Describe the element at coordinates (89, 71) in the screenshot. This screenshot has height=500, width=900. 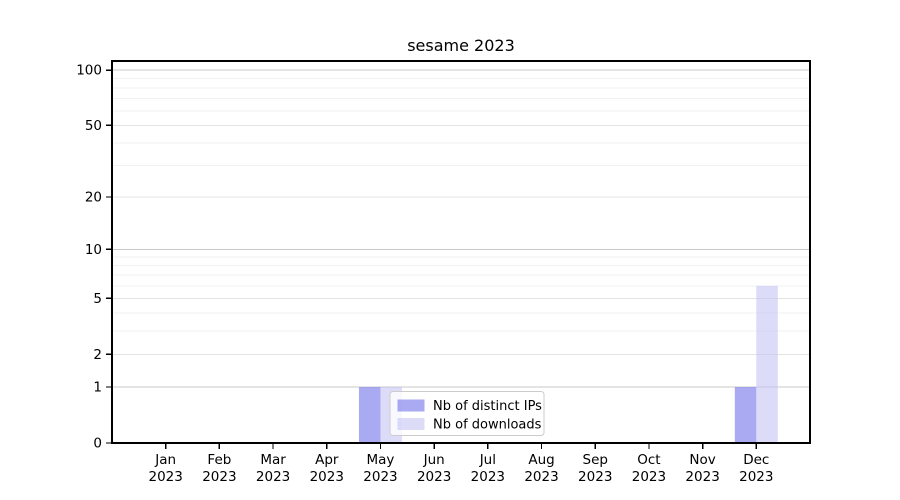
I see `y-tick-label: 100` at that location.